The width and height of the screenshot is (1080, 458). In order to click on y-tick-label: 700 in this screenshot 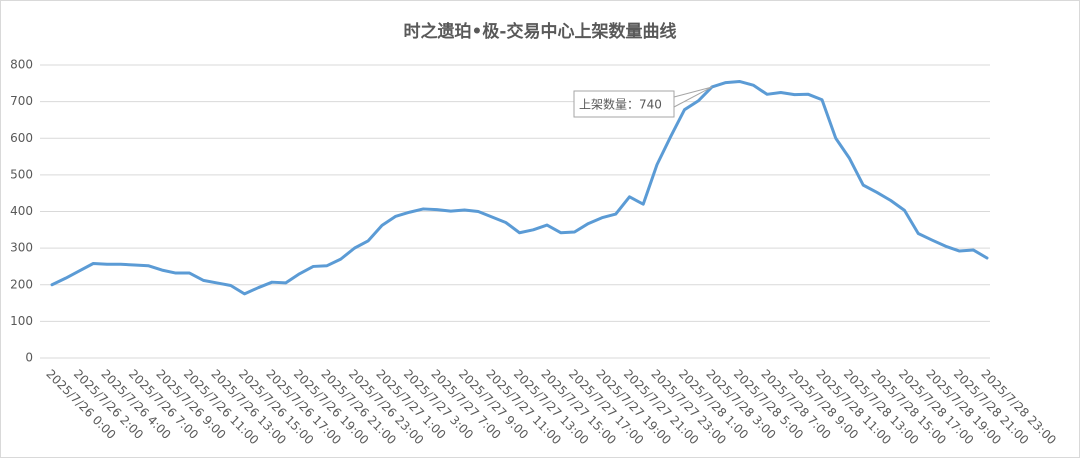, I will do `click(21, 101)`.